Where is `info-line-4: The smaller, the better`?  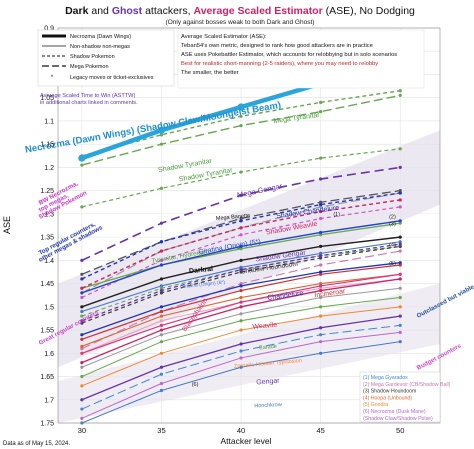 info-line-4: The smaller, the better is located at coordinates (210, 73).